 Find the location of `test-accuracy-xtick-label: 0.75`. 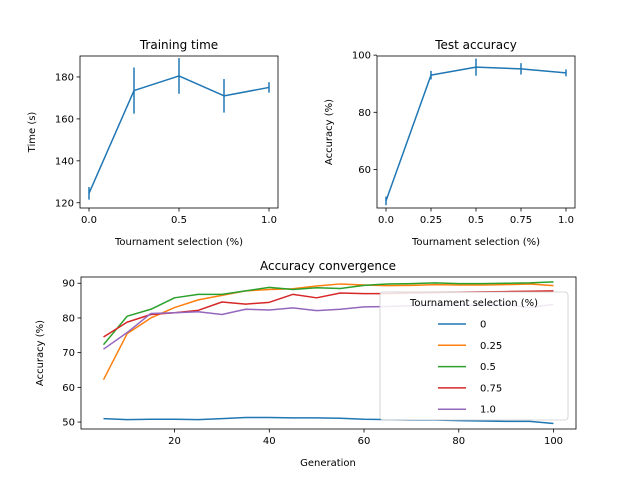

test-accuracy-xtick-label: 0.75 is located at coordinates (521, 220).